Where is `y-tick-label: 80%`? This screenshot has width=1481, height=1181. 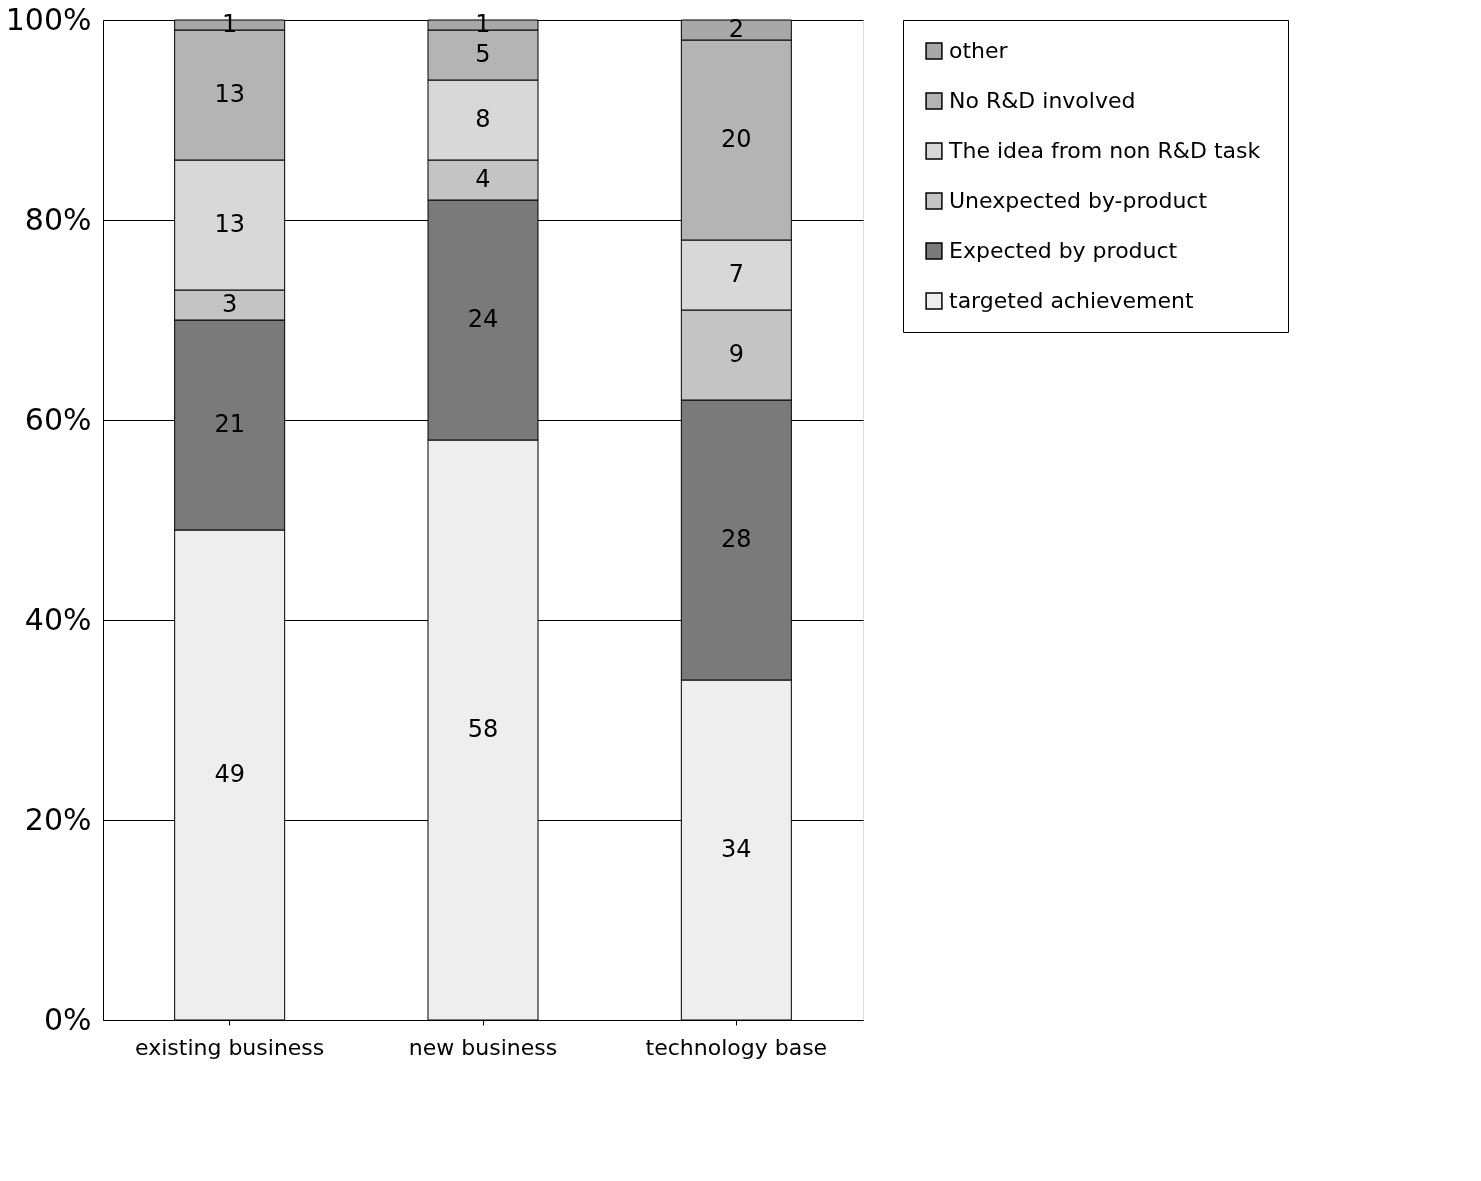 y-tick-label: 80% is located at coordinates (58, 219).